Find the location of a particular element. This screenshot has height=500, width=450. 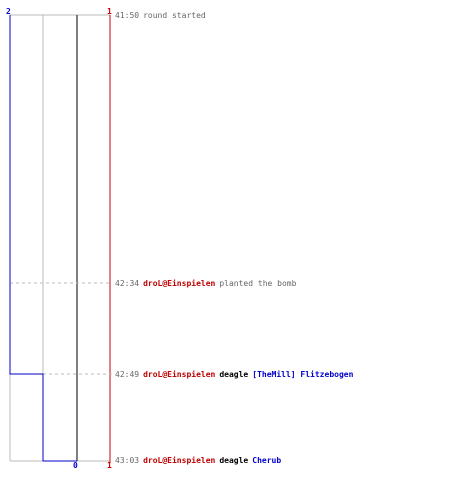

event-round-start: 41:50 round started is located at coordinates (162, 16).